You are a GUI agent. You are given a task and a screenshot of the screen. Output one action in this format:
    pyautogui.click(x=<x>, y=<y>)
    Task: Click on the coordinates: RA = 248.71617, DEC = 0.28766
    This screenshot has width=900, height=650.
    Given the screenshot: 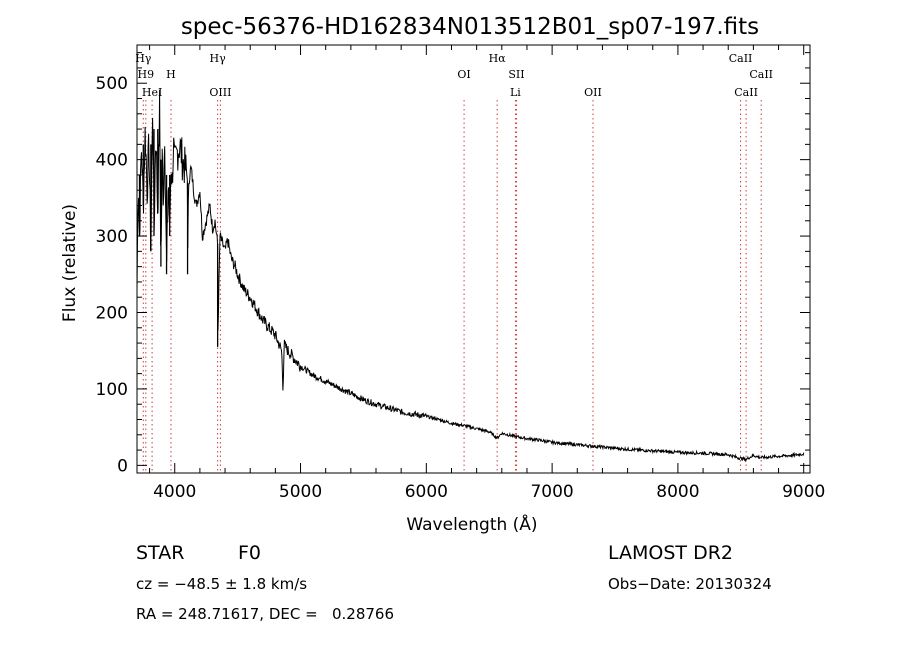 What is the action you would take?
    pyautogui.click(x=265, y=614)
    